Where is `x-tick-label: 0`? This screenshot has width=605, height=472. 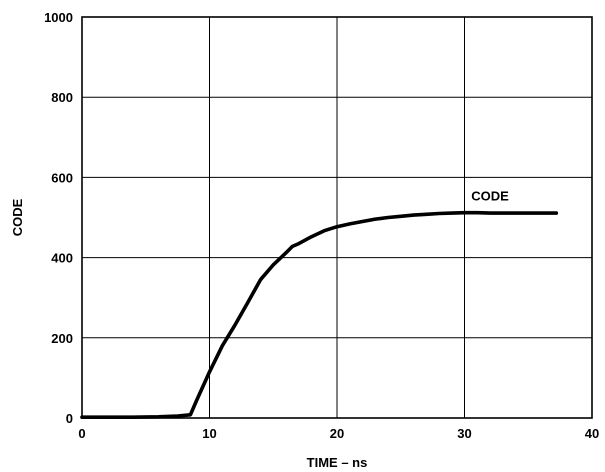
x-tick-label: 0 is located at coordinates (81, 433).